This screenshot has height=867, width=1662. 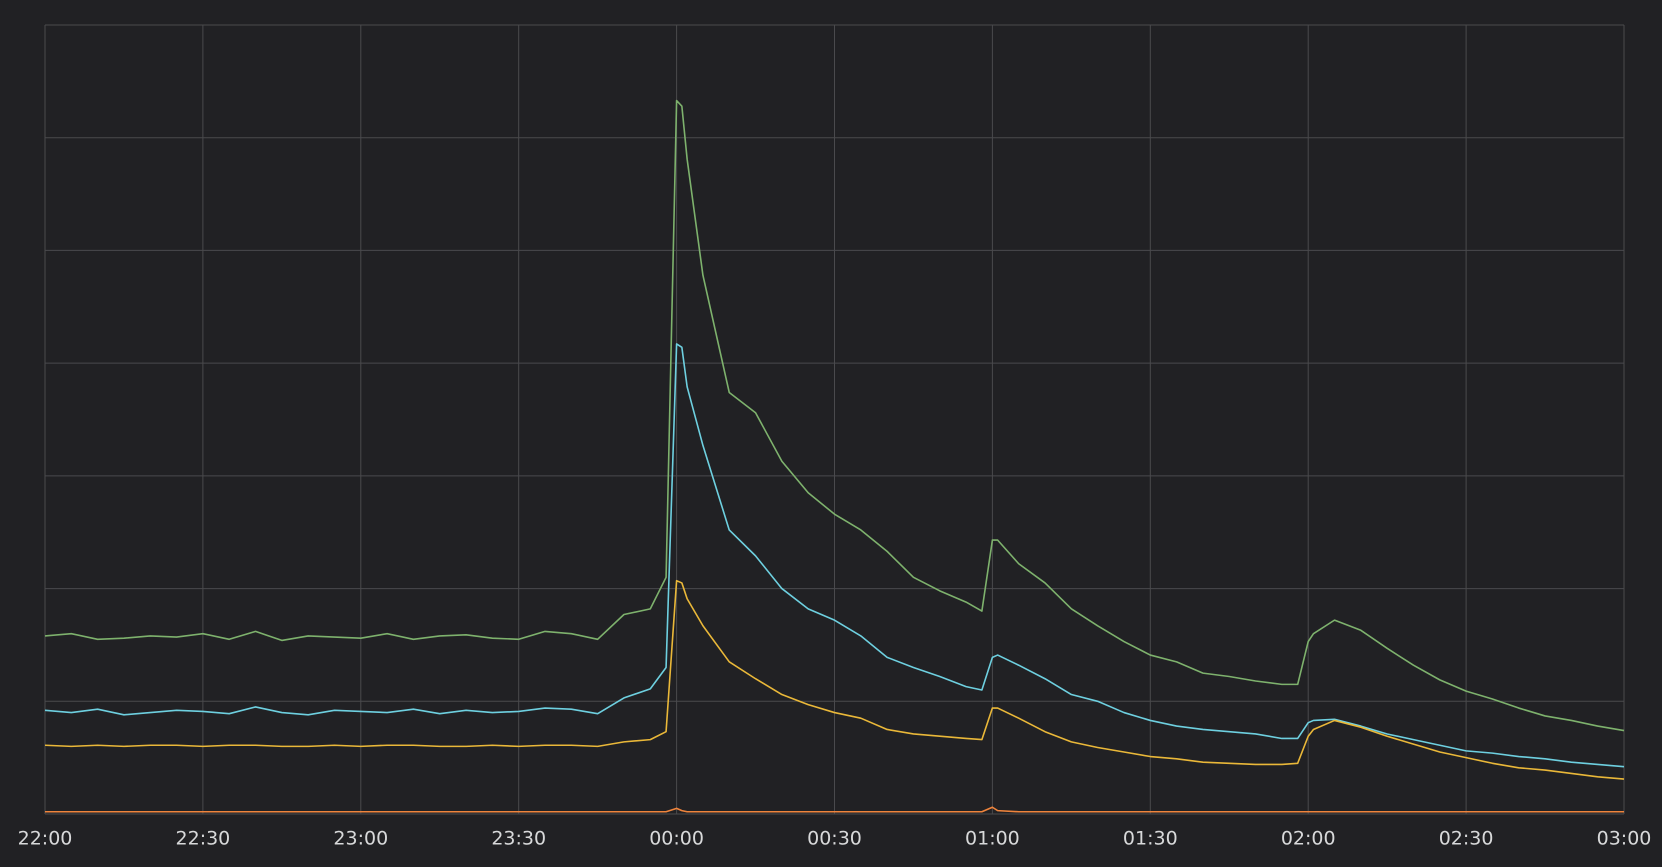 What do you see at coordinates (1624, 839) in the screenshot?
I see `x-tick-label: 03:00` at bounding box center [1624, 839].